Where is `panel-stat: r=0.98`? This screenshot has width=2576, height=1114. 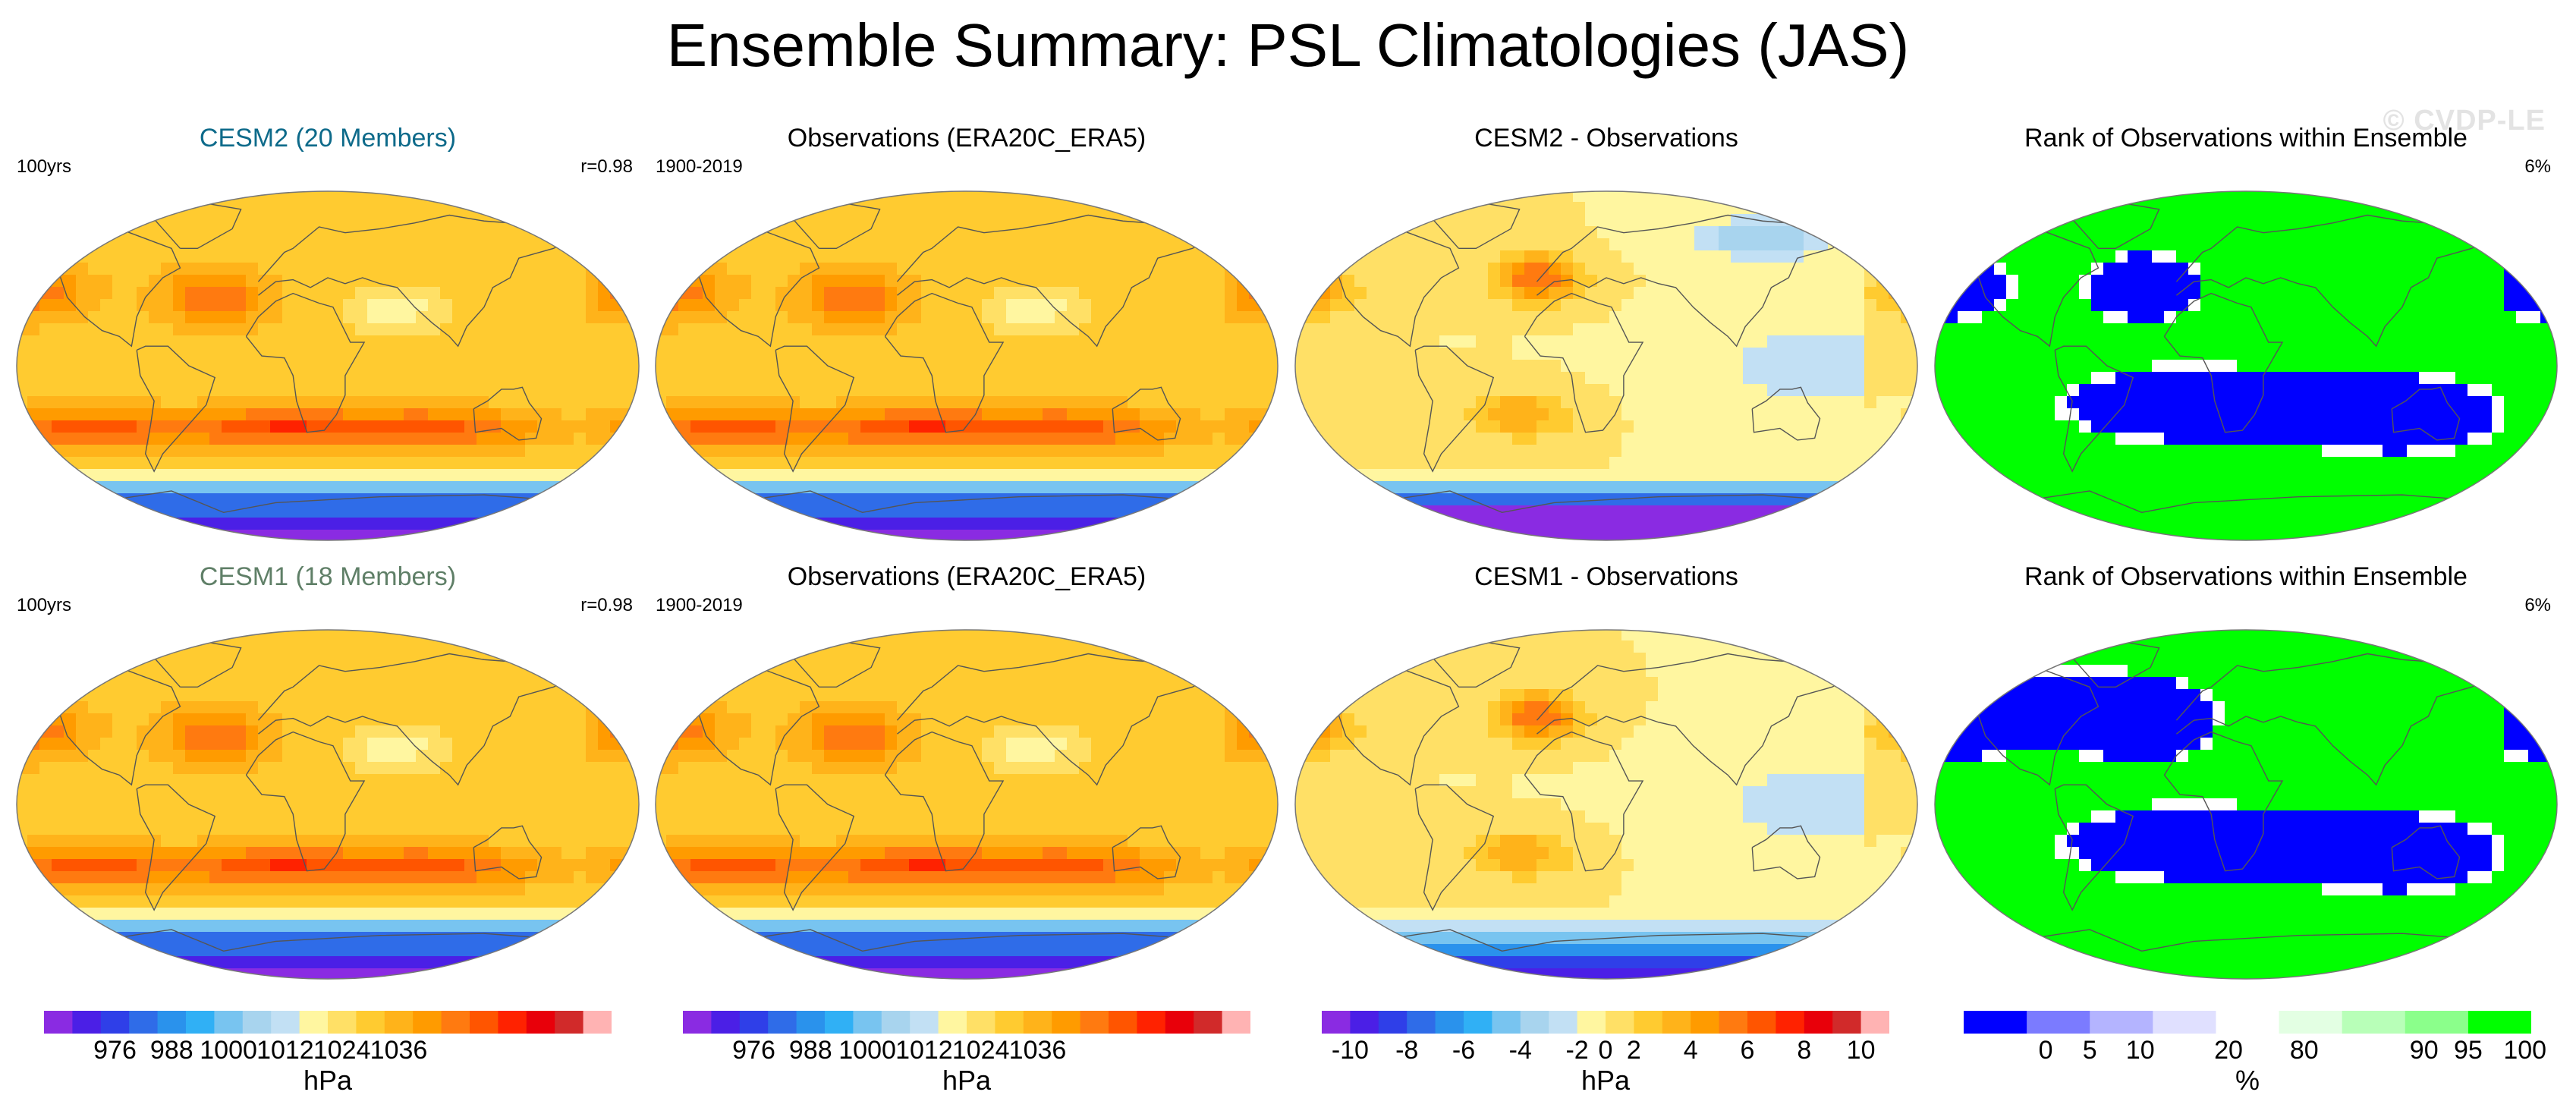 panel-stat: r=0.98 is located at coordinates (606, 166).